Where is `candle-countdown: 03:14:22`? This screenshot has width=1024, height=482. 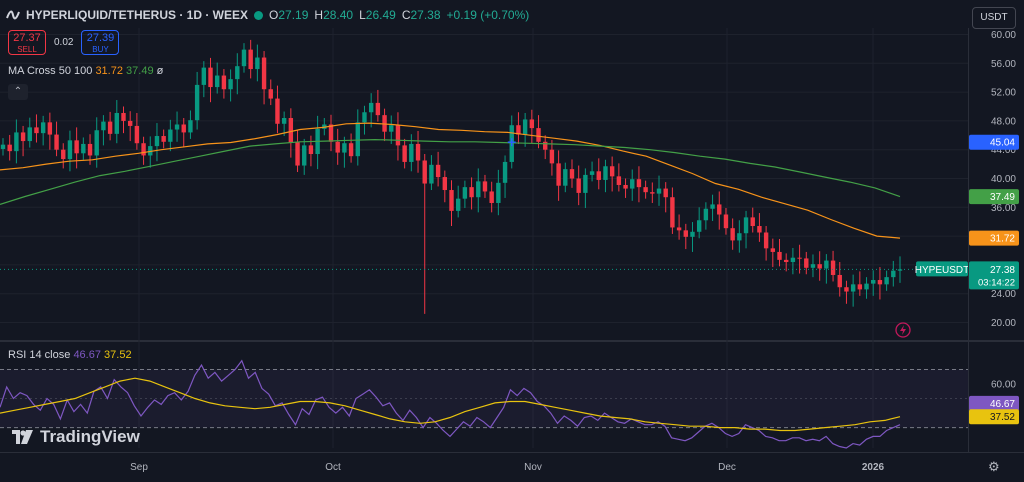 candle-countdown: 03:14:22 is located at coordinates (996, 282).